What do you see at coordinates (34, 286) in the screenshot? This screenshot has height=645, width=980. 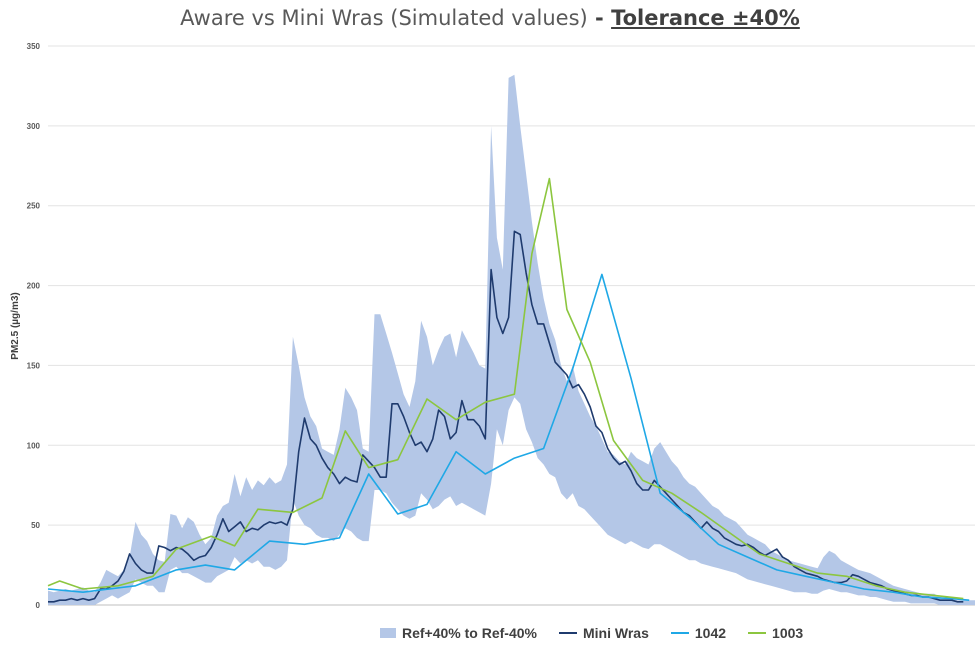 I see `y-tick-label: 200` at bounding box center [34, 286].